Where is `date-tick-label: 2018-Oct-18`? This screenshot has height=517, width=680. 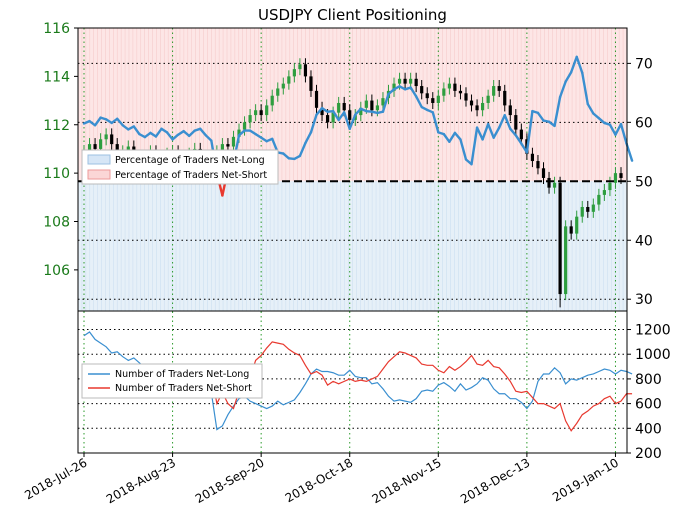 date-tick-label: 2018-Oct-18 is located at coordinates (319, 480).